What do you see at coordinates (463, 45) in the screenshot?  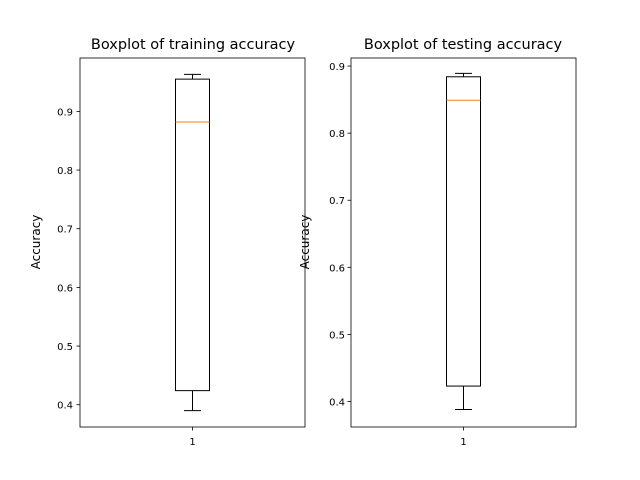 I see `chart-title: Boxplot of testing accuracy` at bounding box center [463, 45].